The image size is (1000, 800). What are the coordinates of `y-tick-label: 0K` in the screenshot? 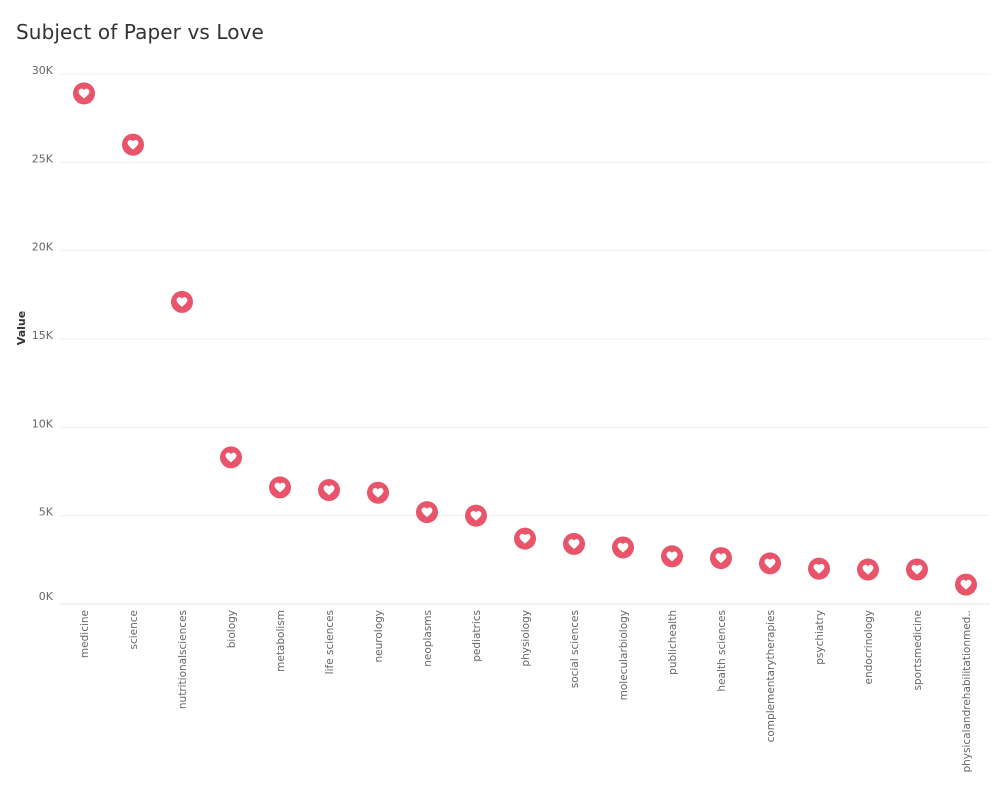 It's located at (46, 596).